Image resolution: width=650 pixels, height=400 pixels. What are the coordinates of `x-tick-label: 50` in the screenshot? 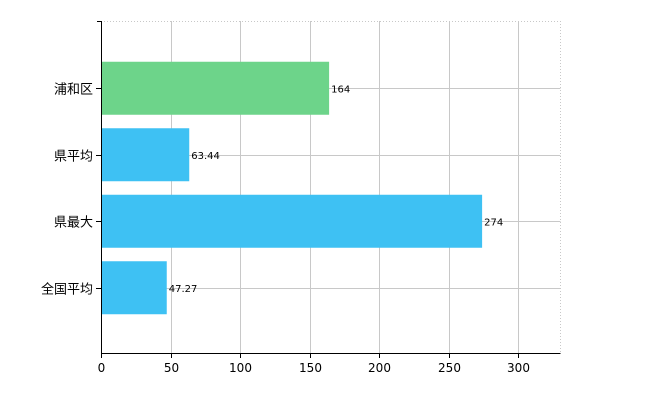 It's located at (171, 368).